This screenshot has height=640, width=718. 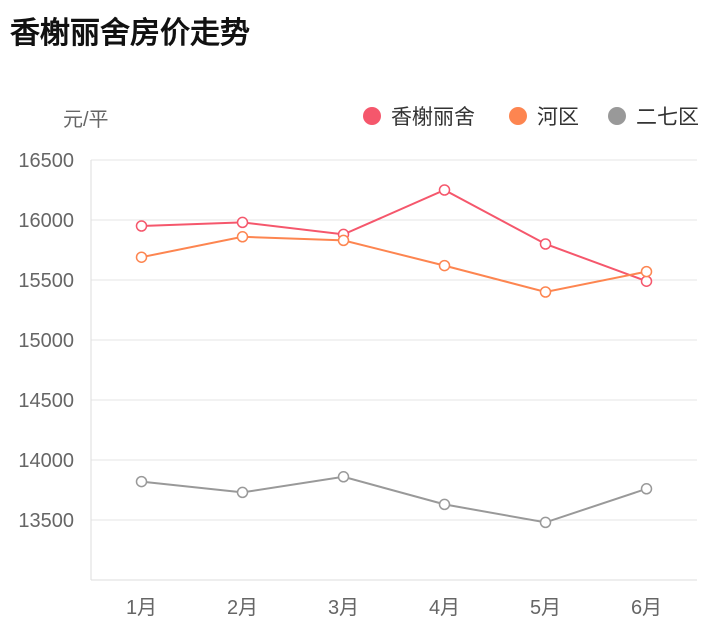 What do you see at coordinates (46, 461) in the screenshot?
I see `y-tick-label: 14000` at bounding box center [46, 461].